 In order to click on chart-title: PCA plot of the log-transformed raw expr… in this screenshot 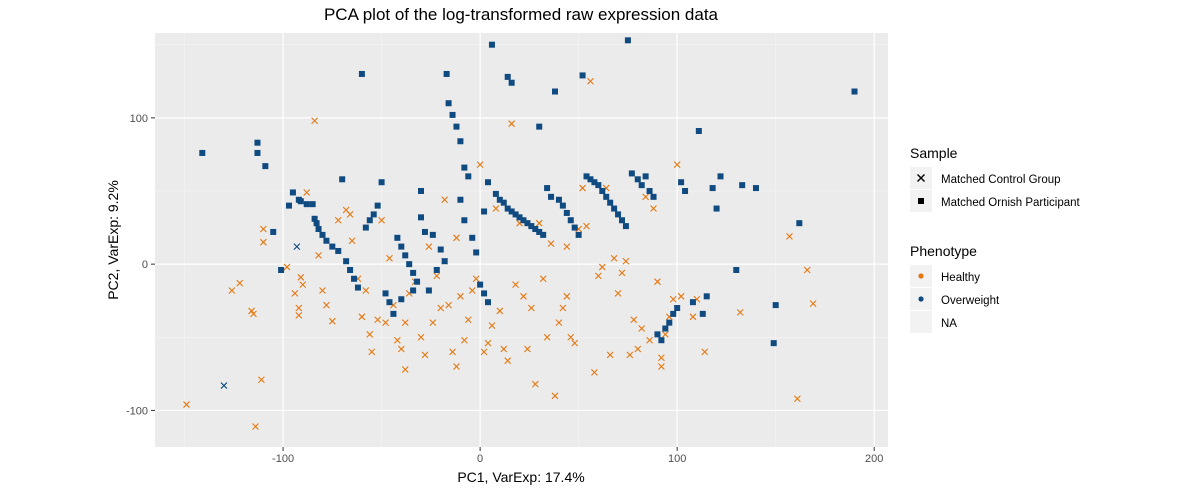, I will do `click(521, 14)`.